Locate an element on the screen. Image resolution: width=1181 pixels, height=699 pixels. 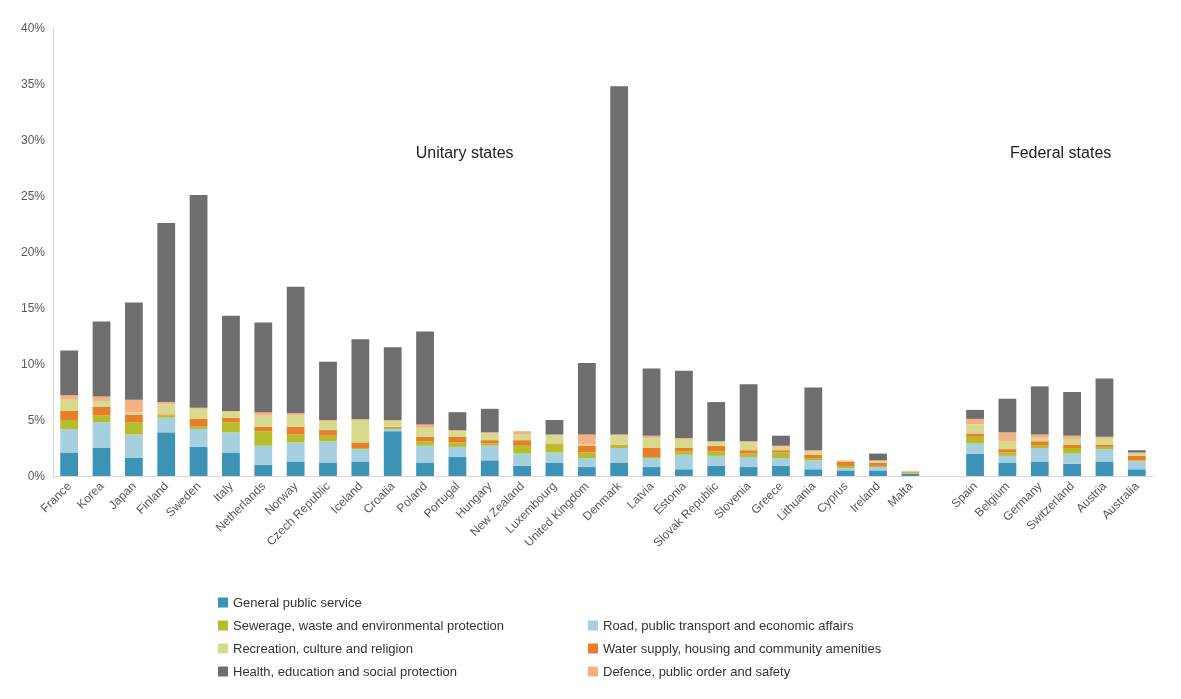
y-tick-label: 5% is located at coordinates (36, 420).